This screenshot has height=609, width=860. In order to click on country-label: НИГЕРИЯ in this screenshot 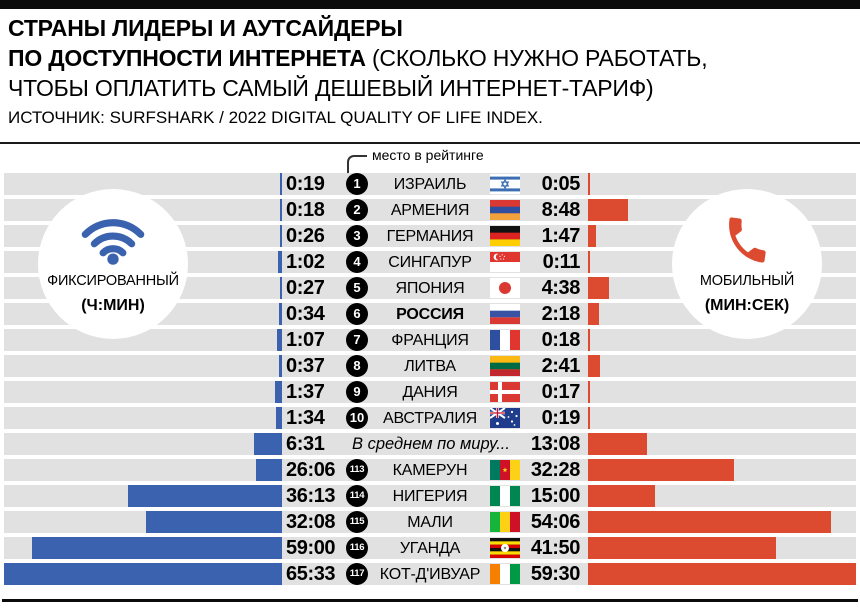, I will do `click(430, 496)`.